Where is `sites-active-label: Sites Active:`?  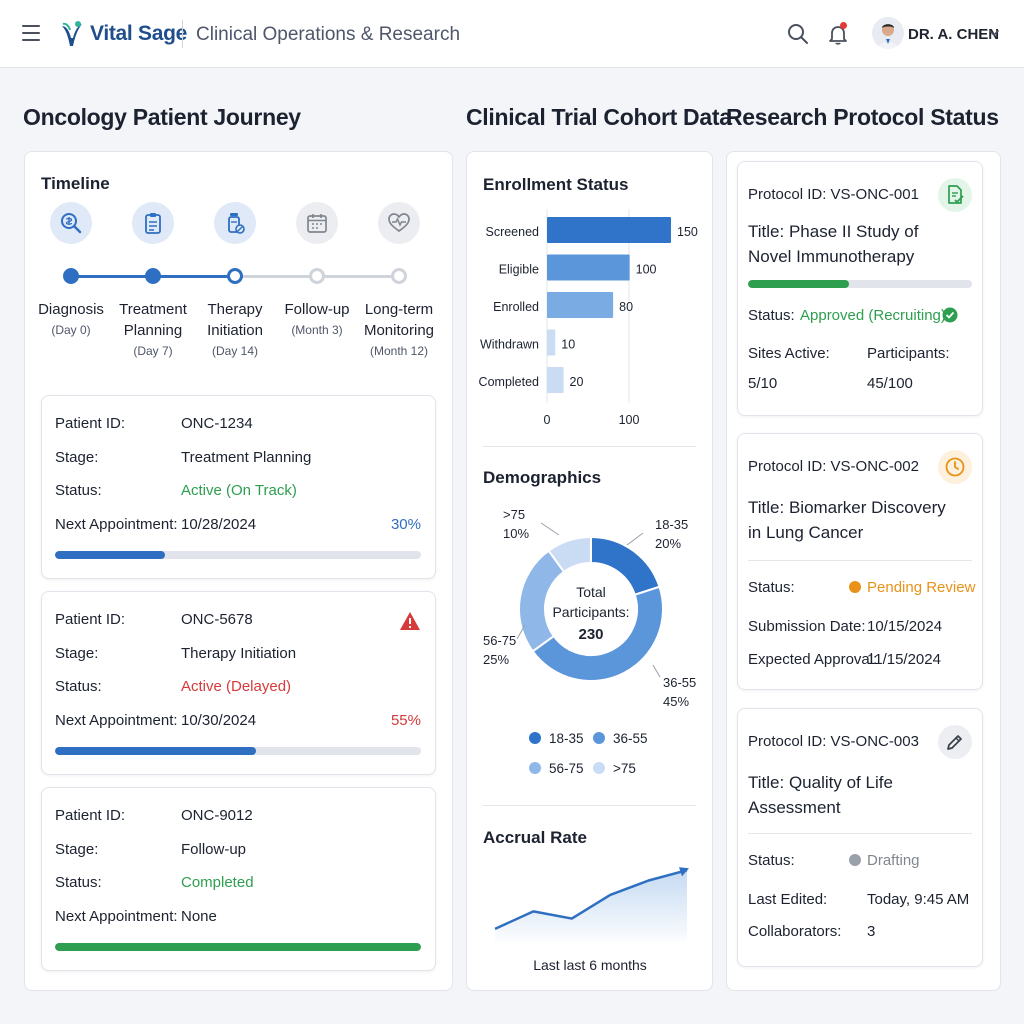
sites-active-label: Sites Active: is located at coordinates (789, 353).